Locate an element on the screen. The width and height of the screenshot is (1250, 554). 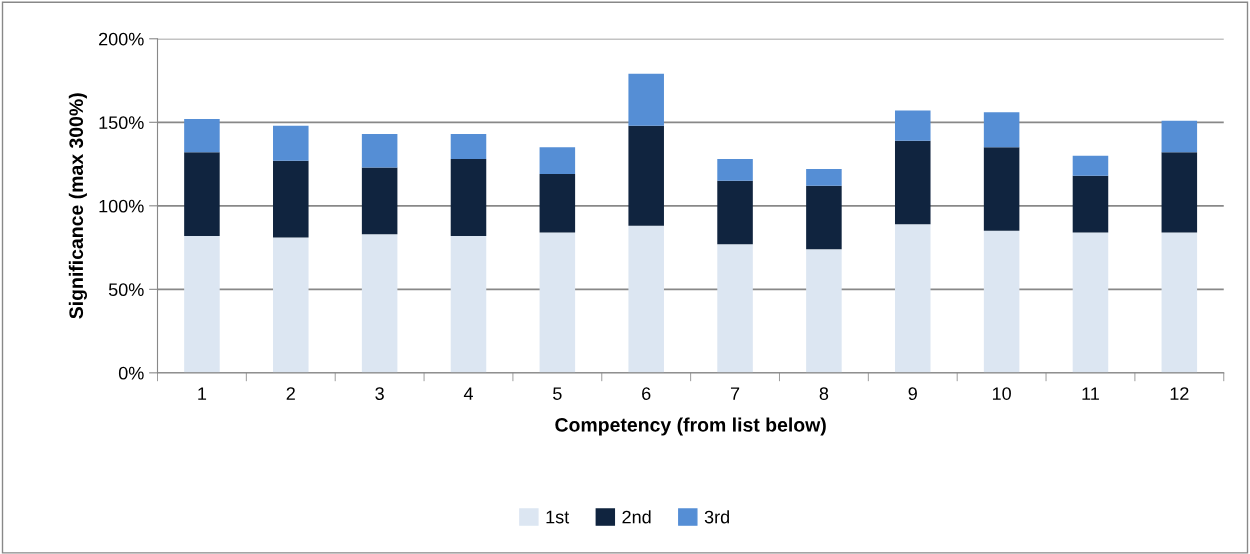
x-tick-label: 8 is located at coordinates (824, 393).